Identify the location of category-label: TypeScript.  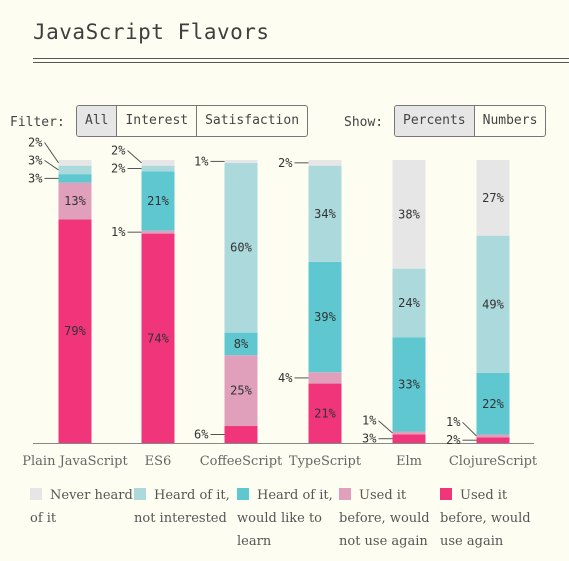
(325, 461).